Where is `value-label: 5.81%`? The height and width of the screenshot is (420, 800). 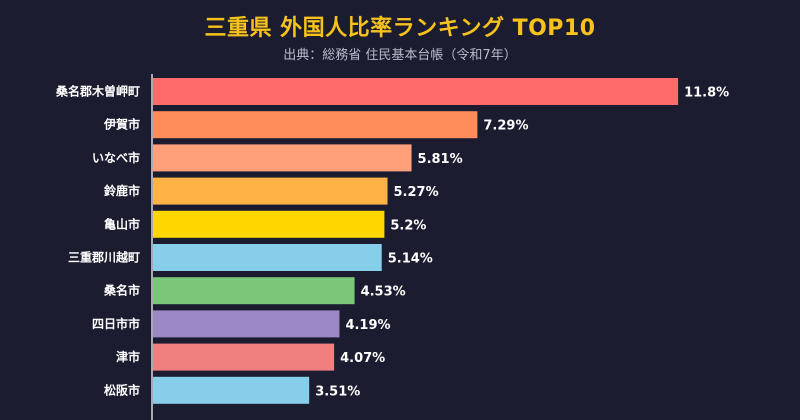
value-label: 5.81% is located at coordinates (440, 159).